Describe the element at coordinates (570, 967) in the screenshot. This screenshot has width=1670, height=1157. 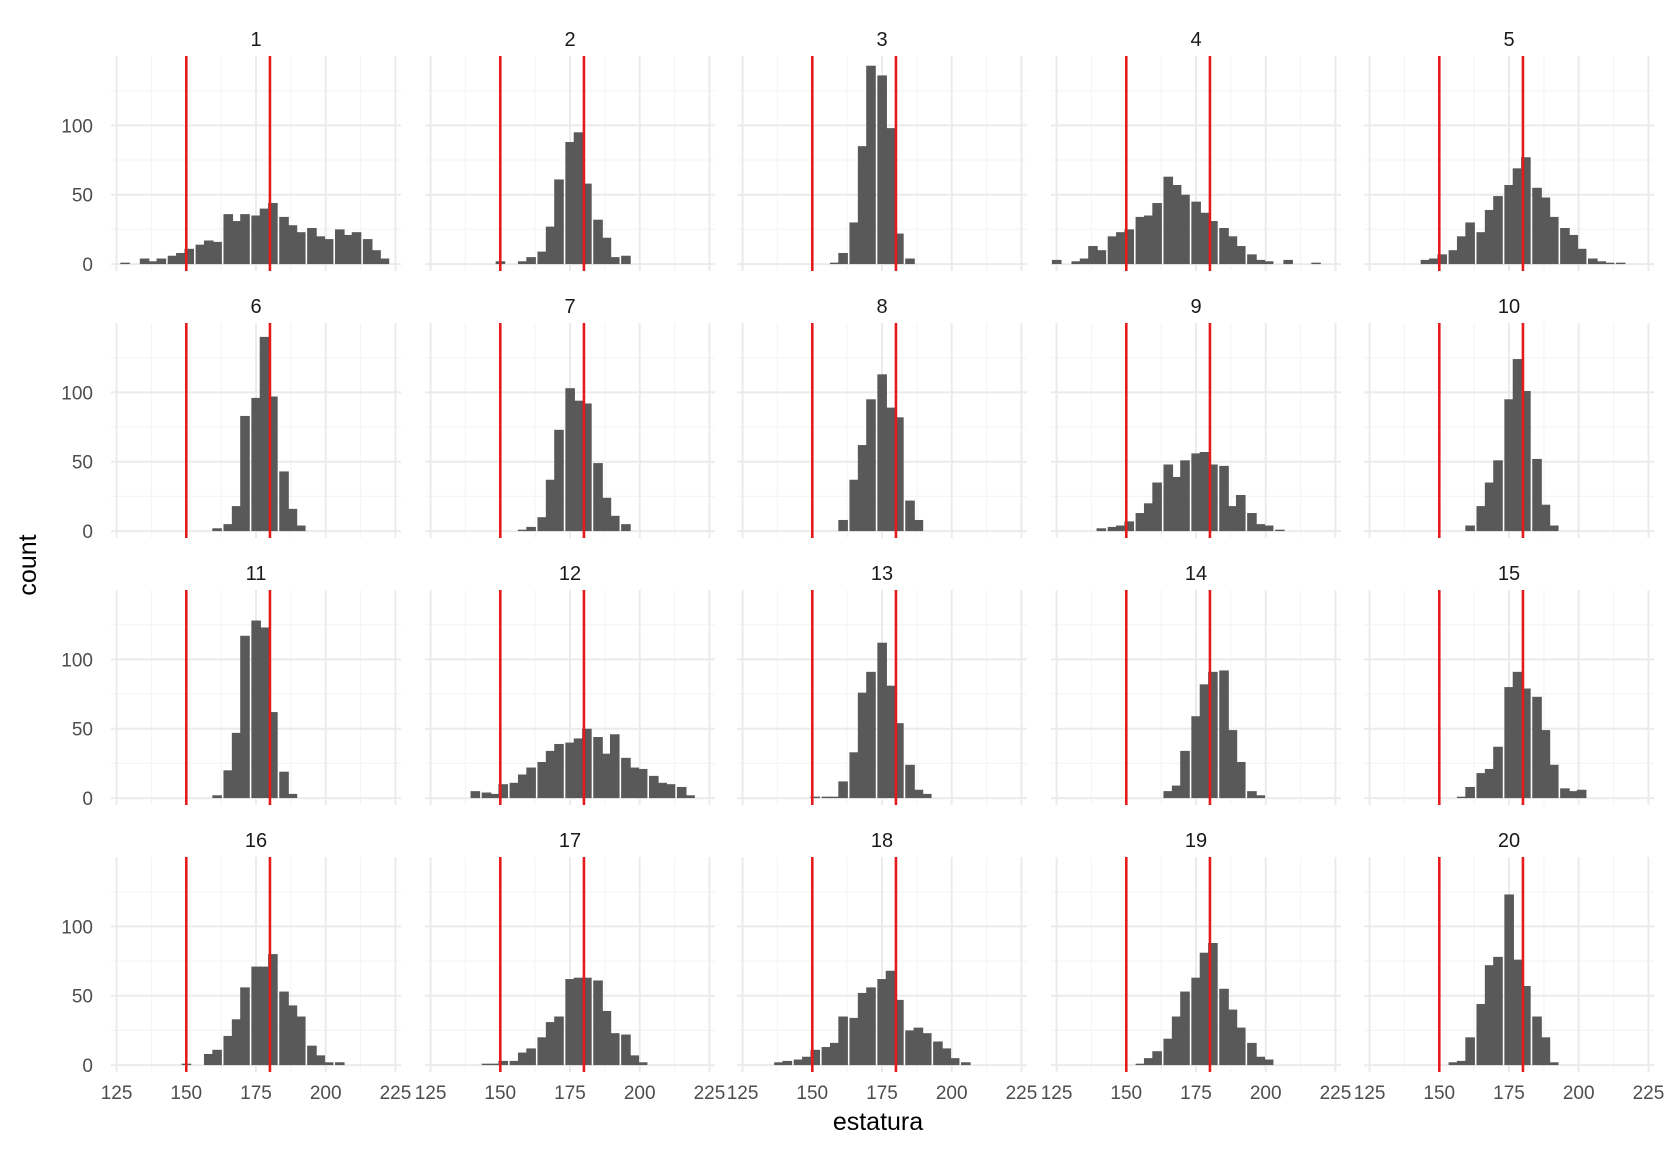
I see `facet-panel-17: 17 125 150 175 200 225` at that location.